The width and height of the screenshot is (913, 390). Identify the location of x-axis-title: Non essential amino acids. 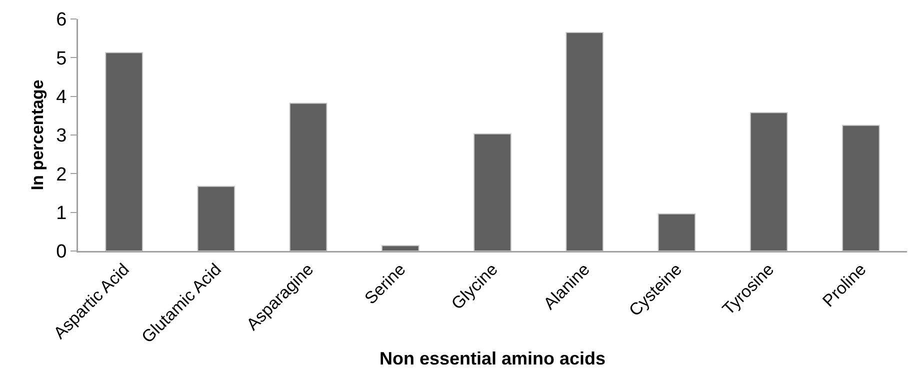
(492, 358).